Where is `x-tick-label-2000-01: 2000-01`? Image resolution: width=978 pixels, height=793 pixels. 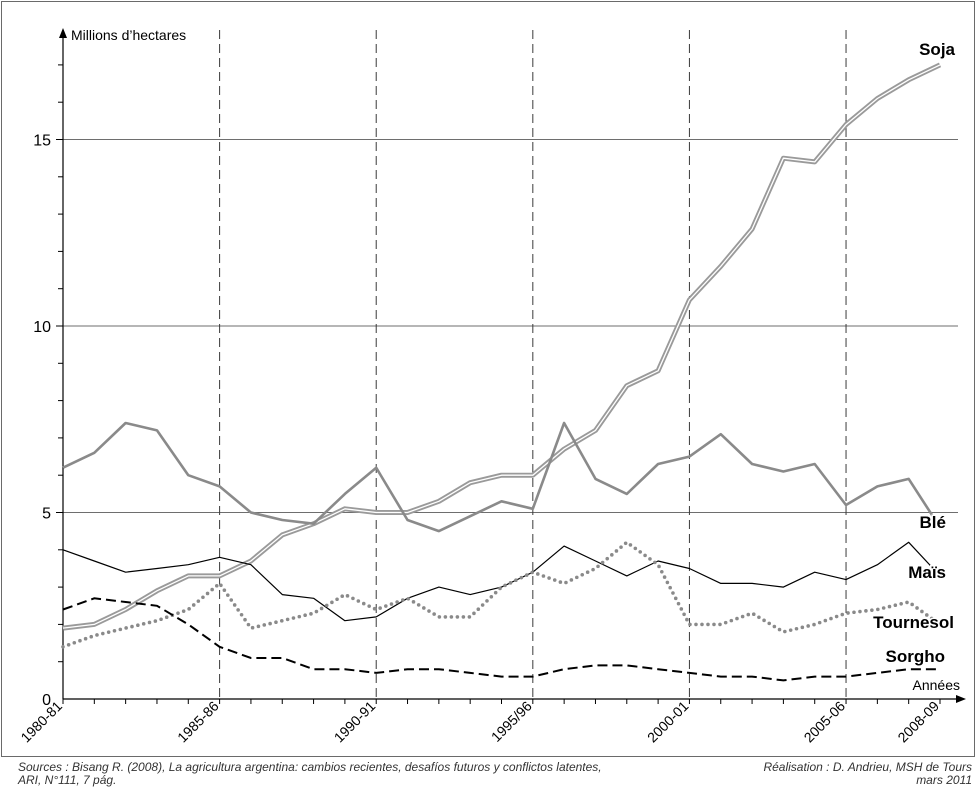 x-tick-label-2000-01: 2000-01 is located at coordinates (668, 722).